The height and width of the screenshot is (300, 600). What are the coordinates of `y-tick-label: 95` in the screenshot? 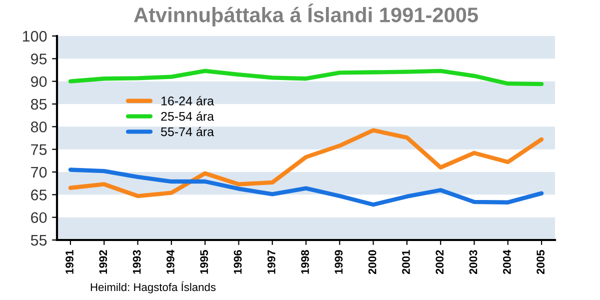 It's located at (39, 59).